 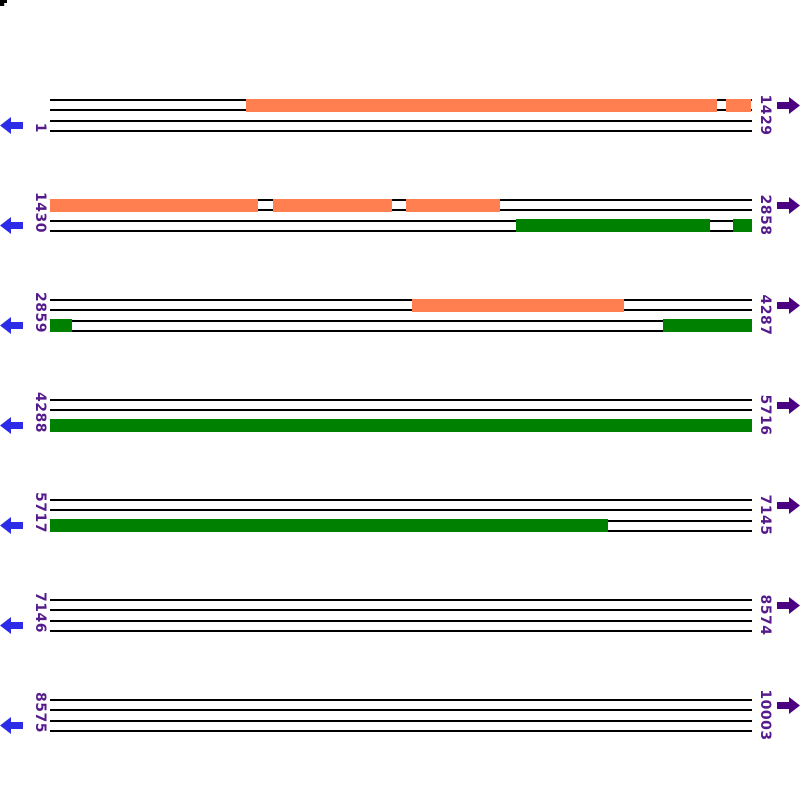 What do you see at coordinates (40, 412) in the screenshot?
I see `row-start-position-label: 4288` at bounding box center [40, 412].